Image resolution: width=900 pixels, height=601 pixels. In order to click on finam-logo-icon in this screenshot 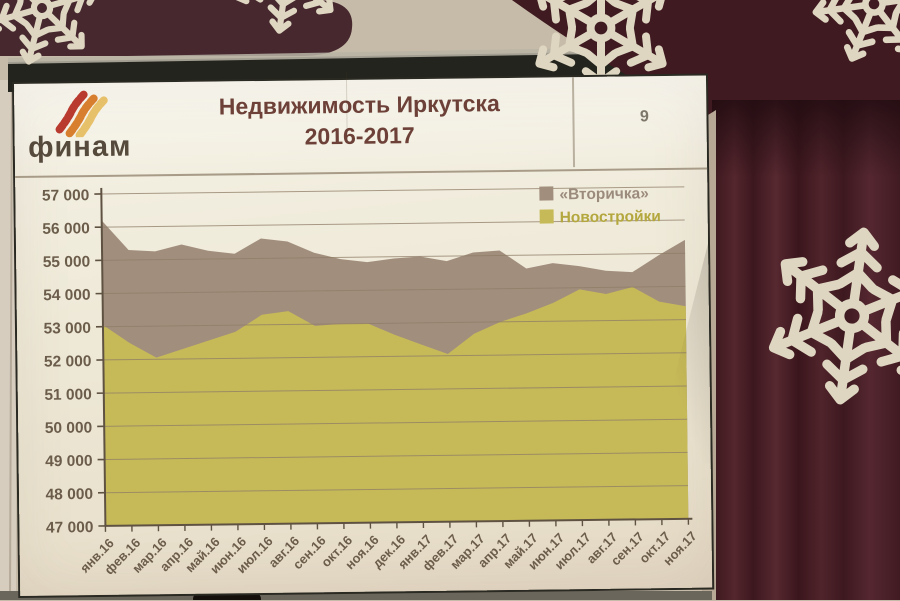, I will do `click(79, 111)`.